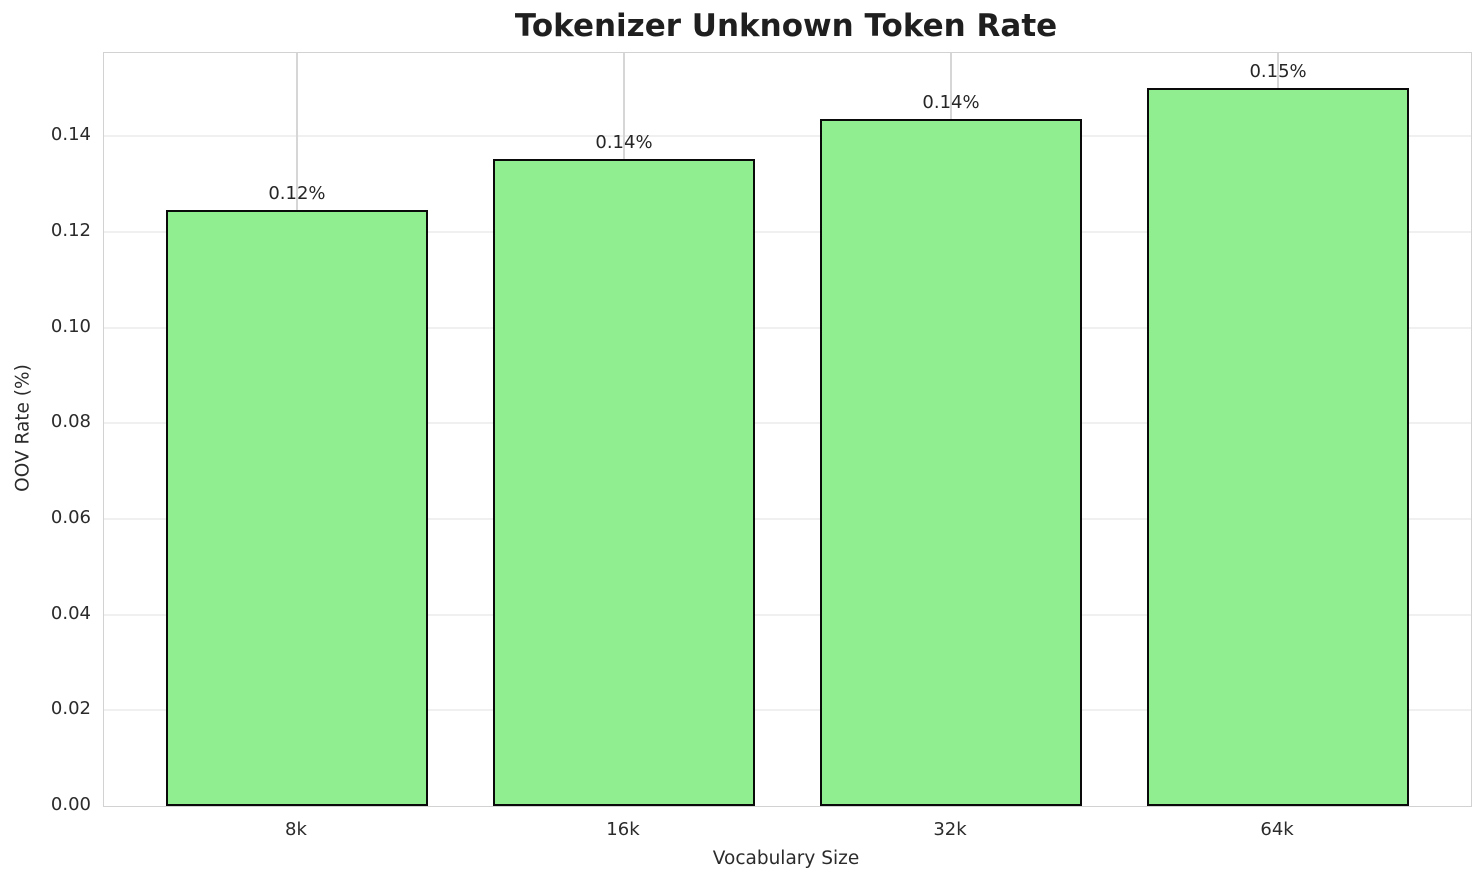 This screenshot has height=885, width=1484. I want to click on y-tick-label: 0.00, so click(70, 804).